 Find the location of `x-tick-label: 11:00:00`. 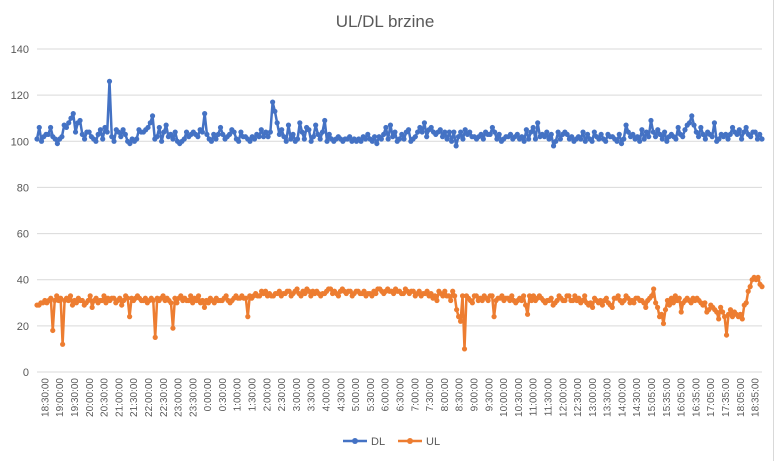

x-tick-label: 11:00:00 is located at coordinates (534, 397).